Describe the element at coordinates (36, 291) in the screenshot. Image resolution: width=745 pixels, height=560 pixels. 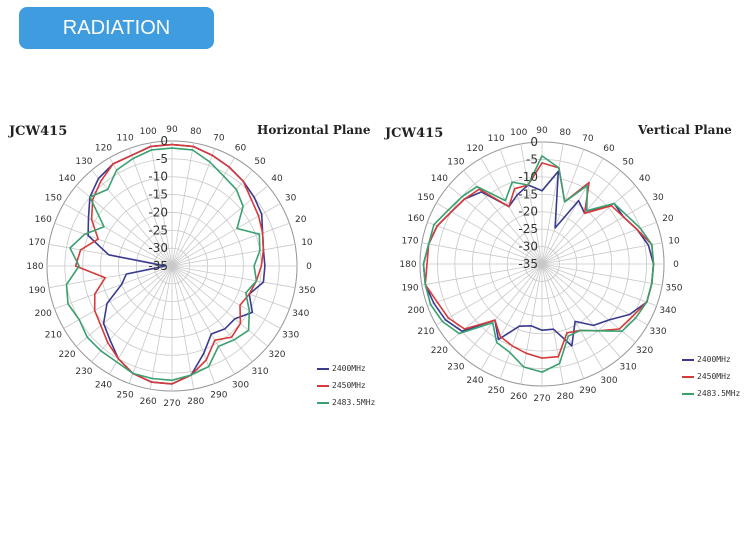
I see `angle-tick-label: 190` at that location.